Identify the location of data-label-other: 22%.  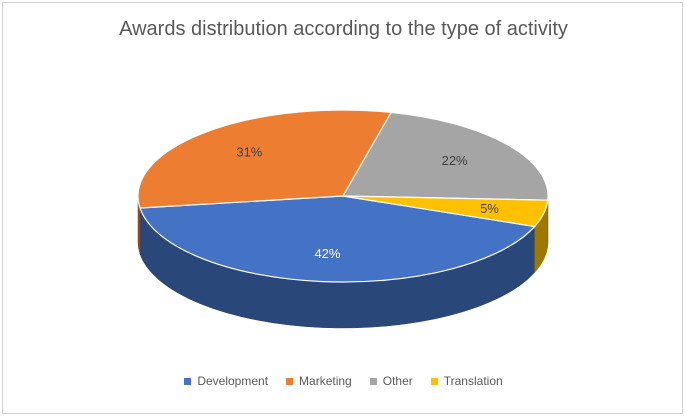
(455, 160).